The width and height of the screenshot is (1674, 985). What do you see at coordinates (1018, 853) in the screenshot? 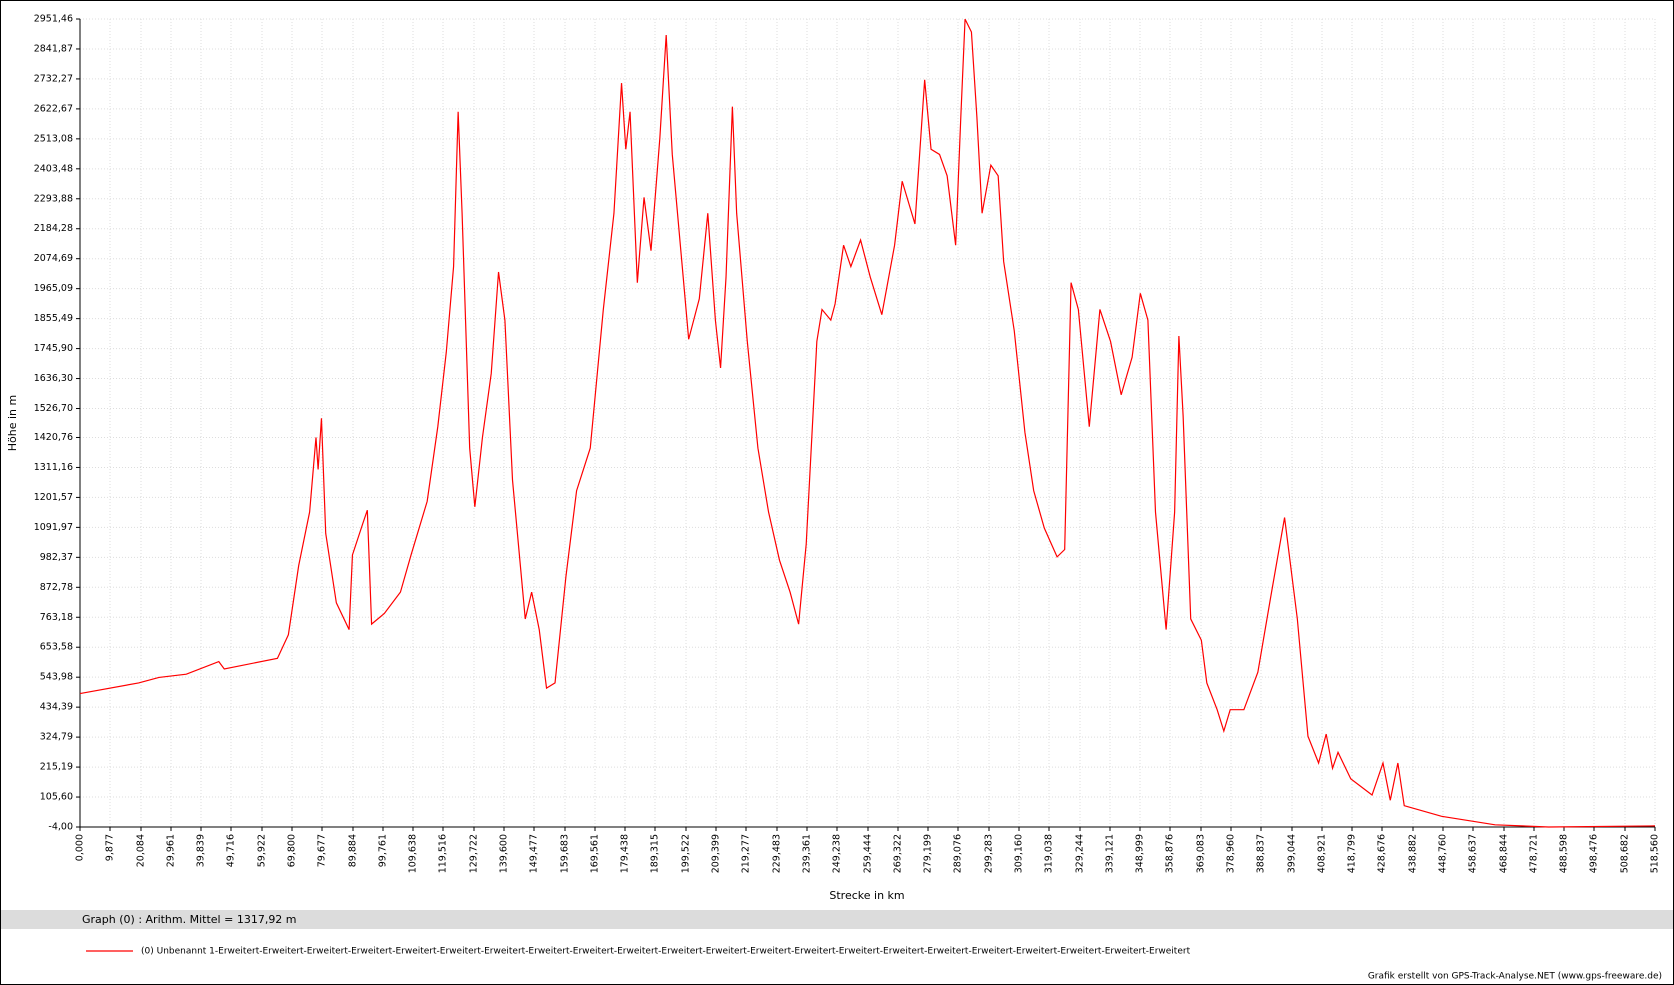
I see `x-tick-label: 309,160` at bounding box center [1018, 853].